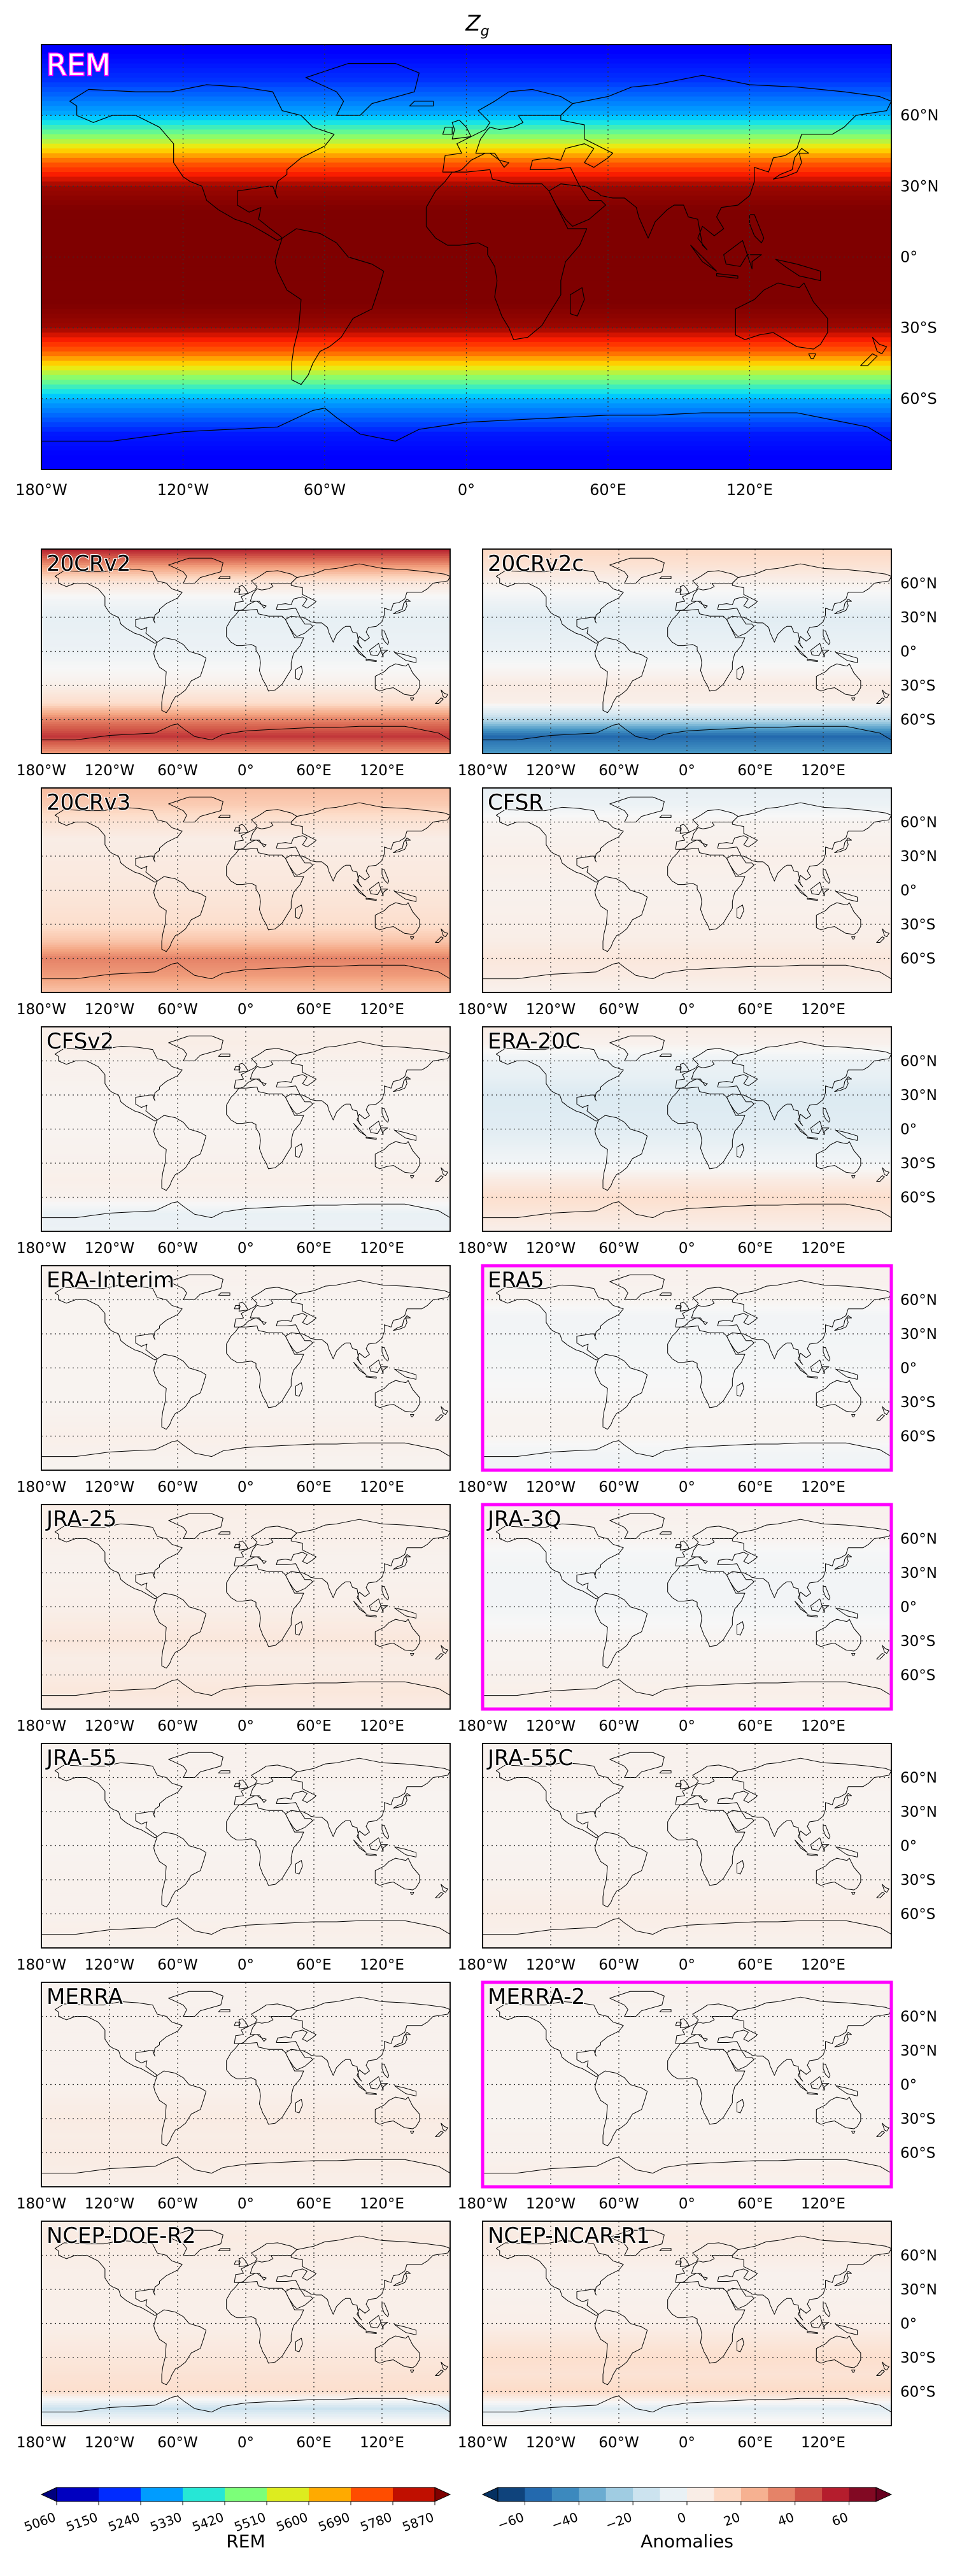 The image size is (955, 2576). I want to click on panel-label: ERA5, so click(516, 1281).